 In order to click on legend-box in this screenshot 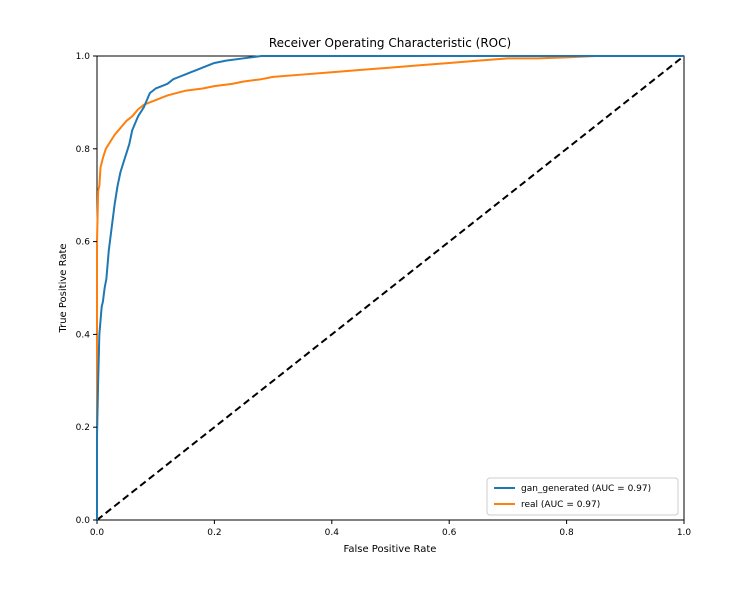, I will do `click(582, 496)`.